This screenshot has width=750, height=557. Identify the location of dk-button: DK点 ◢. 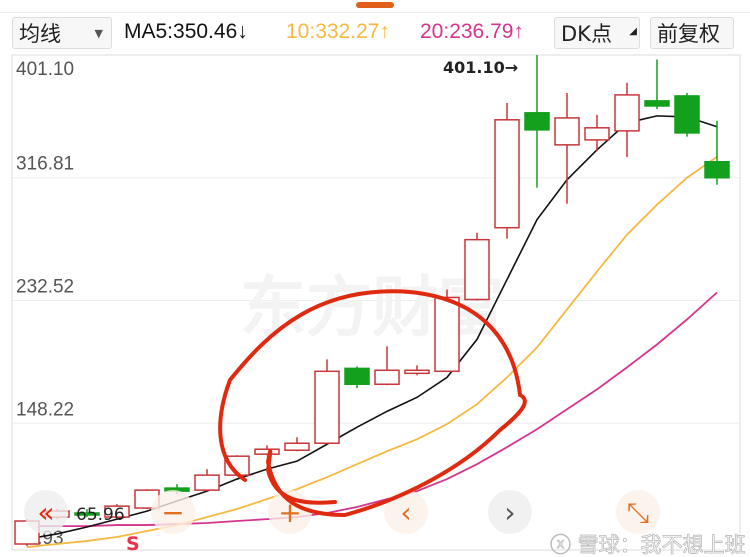
(597, 33).